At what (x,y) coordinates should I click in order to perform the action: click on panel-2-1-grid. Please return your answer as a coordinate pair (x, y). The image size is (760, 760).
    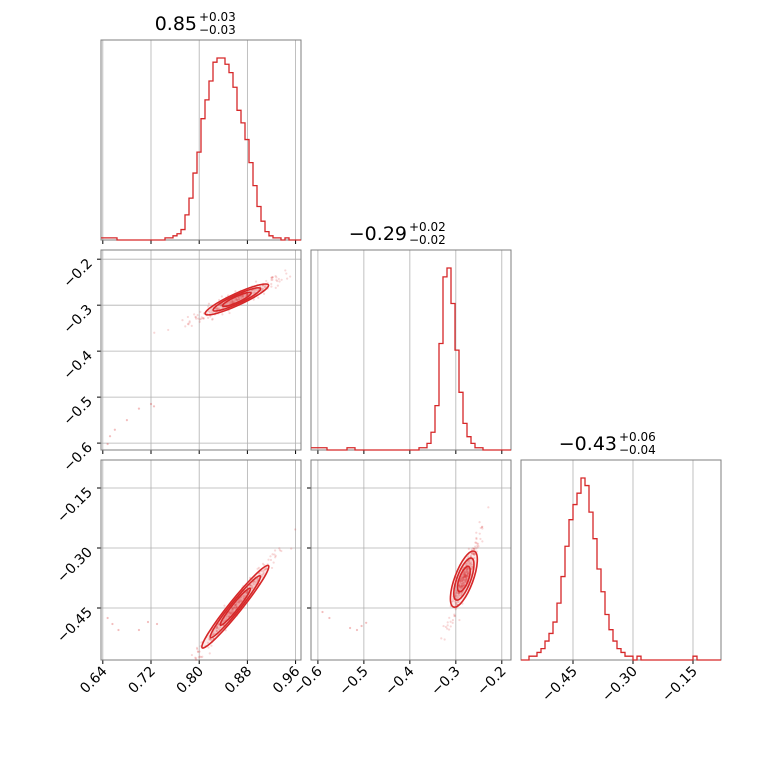
    Looking at the image, I should click on (411, 560).